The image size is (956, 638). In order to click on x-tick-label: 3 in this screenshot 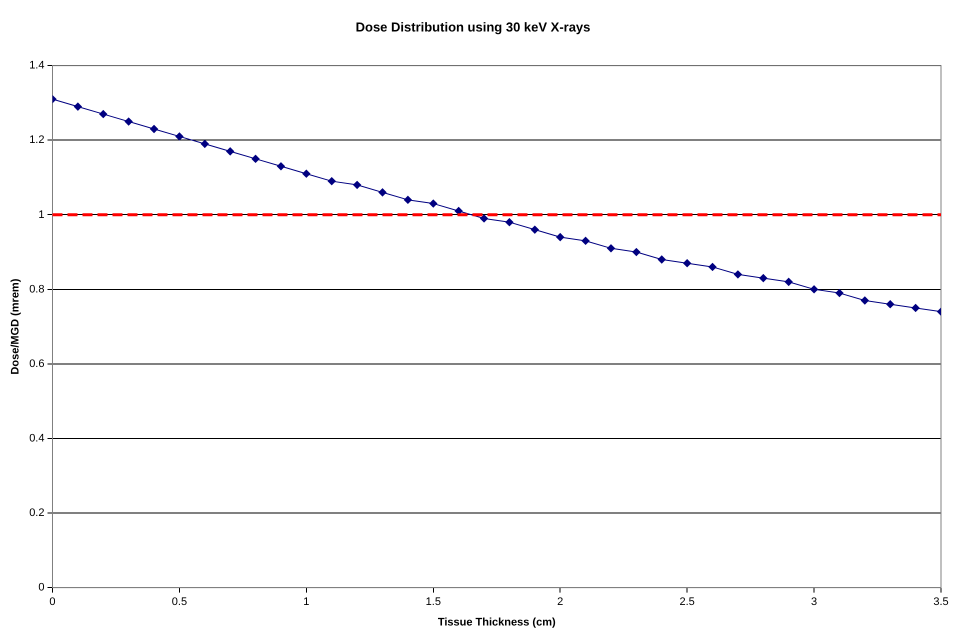, I will do `click(814, 602)`.